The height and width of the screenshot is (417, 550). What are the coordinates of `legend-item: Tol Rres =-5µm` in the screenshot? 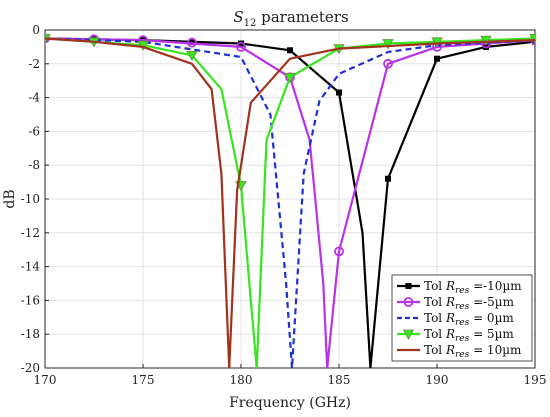 It's located at (456, 303).